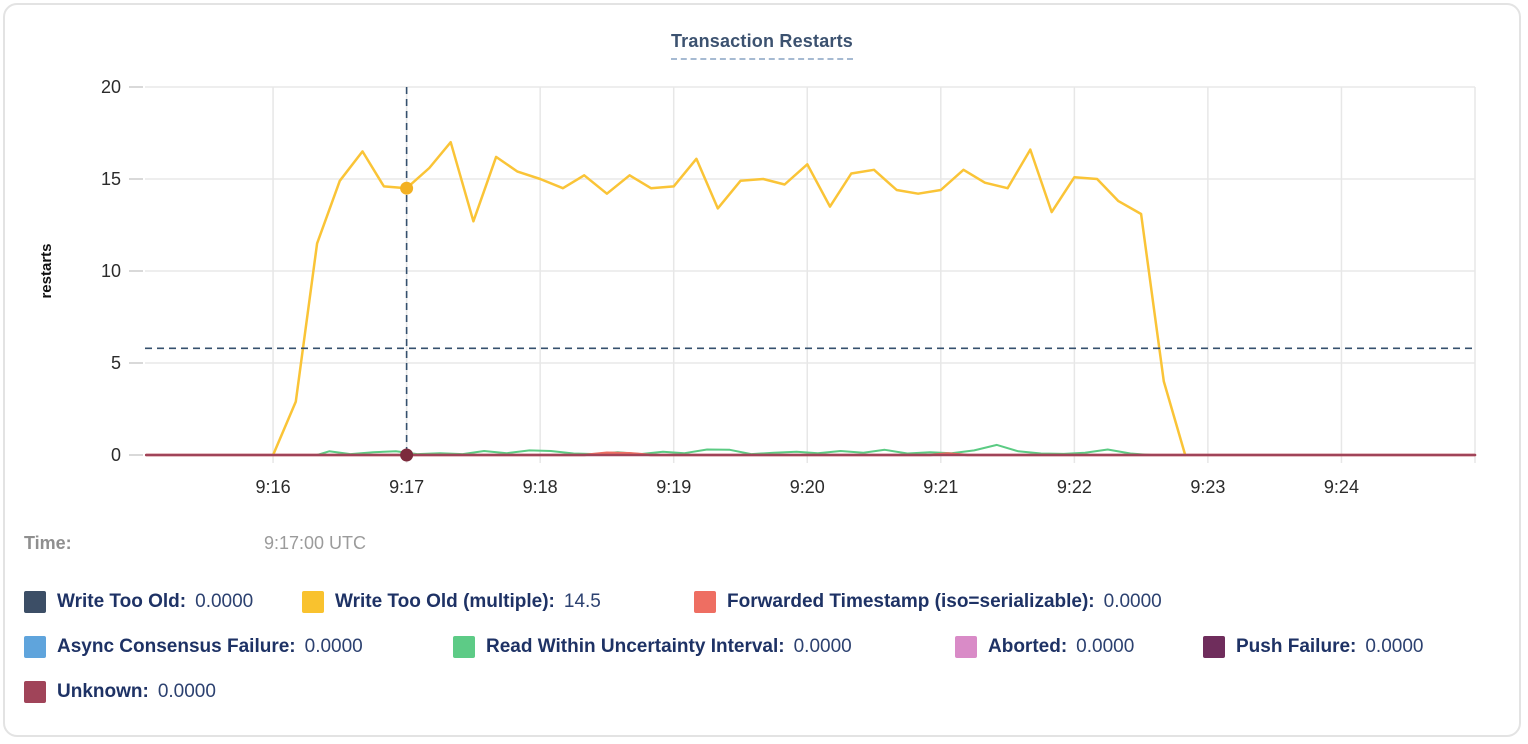 This screenshot has width=1528, height=744. Describe the element at coordinates (734, 449) in the screenshot. I see `series-line-read-within-uncertainty-interval` at that location.